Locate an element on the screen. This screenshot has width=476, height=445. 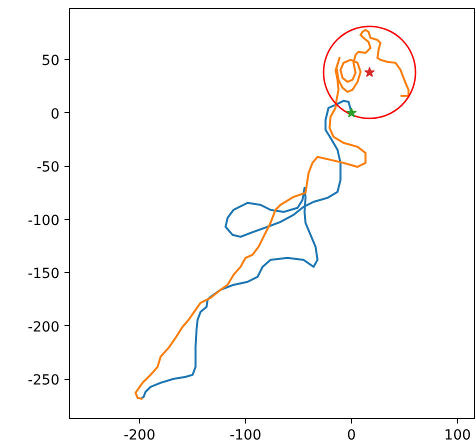
y-tick-label: -100 is located at coordinates (44, 220).